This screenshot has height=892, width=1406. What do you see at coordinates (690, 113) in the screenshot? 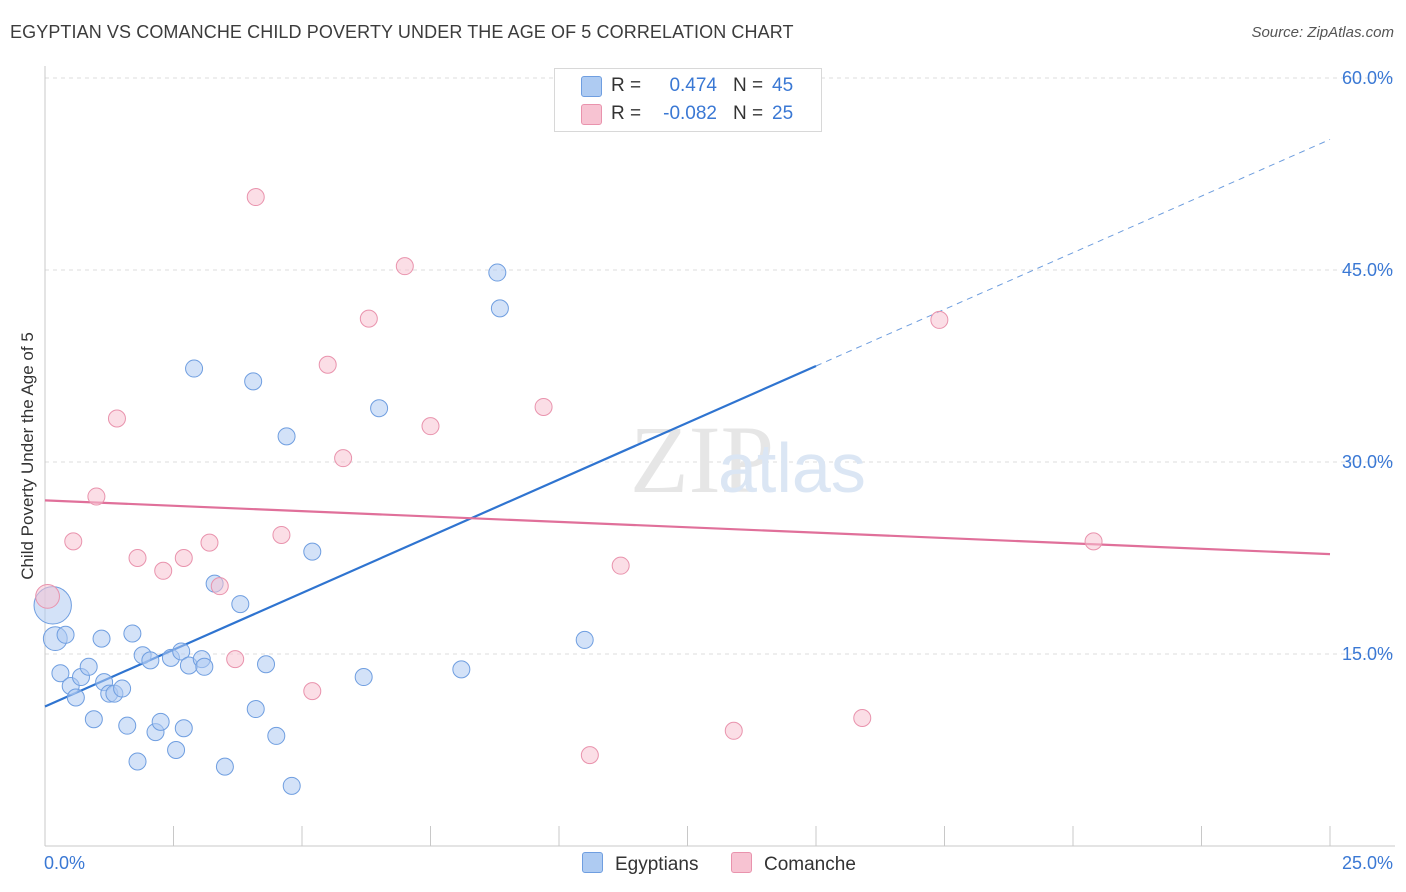
I see `legend-r-value: -0.082` at bounding box center [690, 113].